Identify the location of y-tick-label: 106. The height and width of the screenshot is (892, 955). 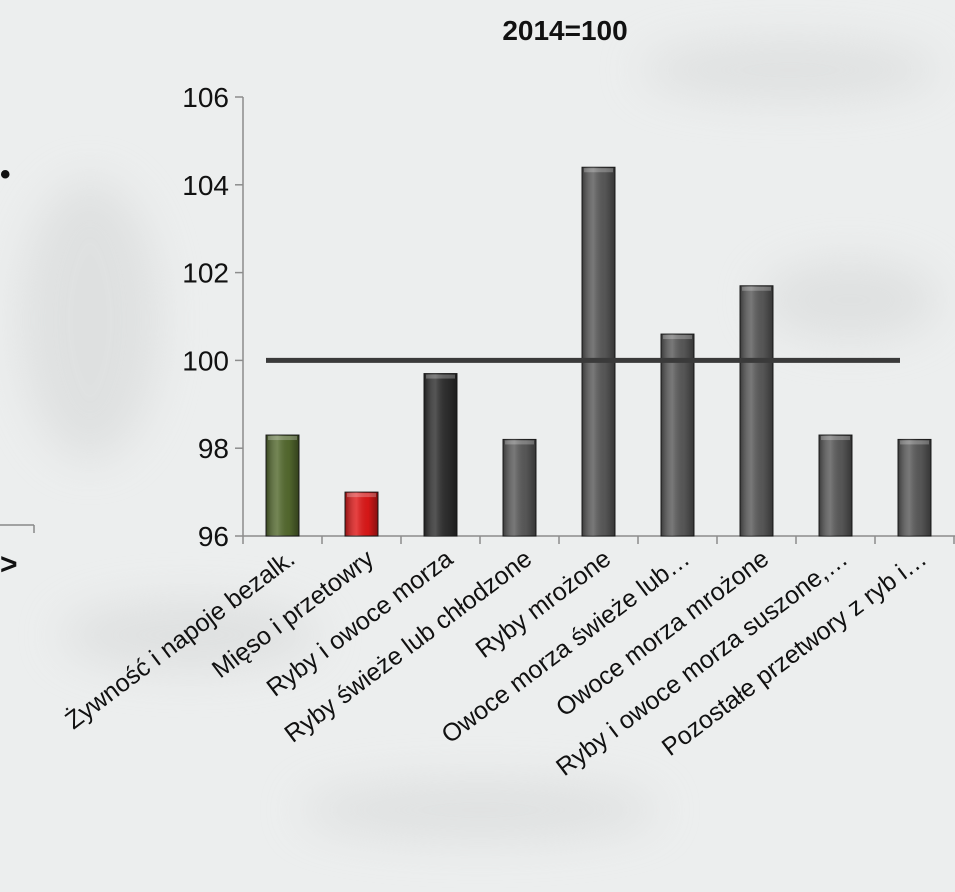
(205, 97).